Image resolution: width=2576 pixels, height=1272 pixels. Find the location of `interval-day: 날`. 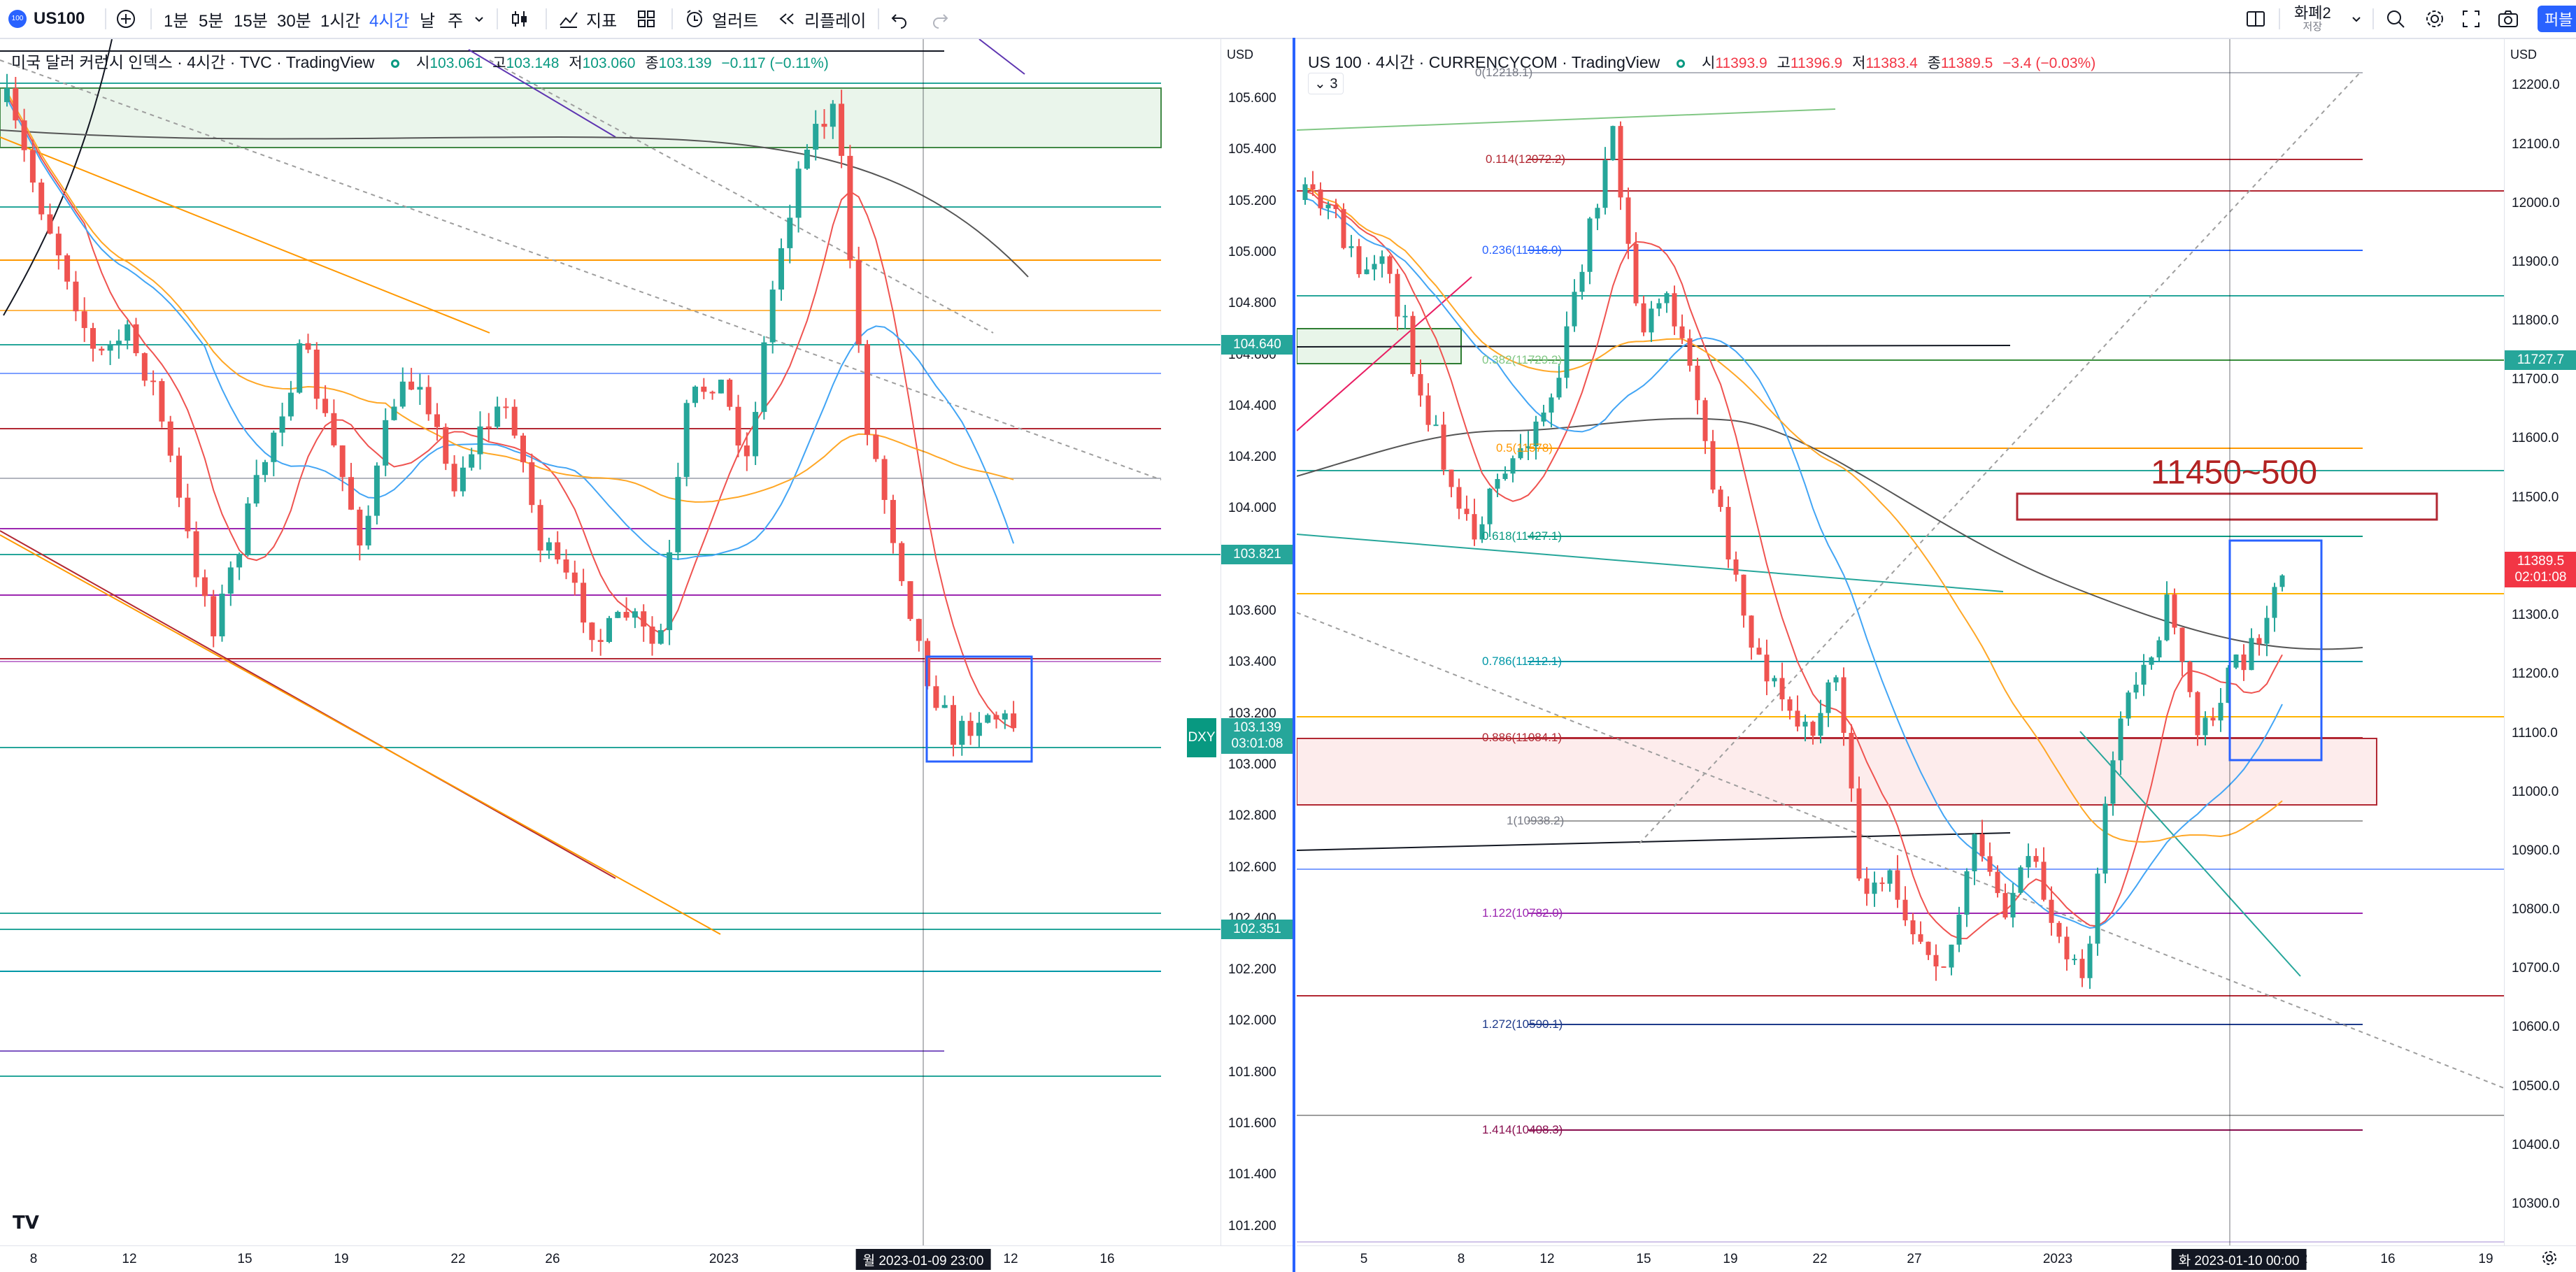

interval-day: 날 is located at coordinates (428, 21).